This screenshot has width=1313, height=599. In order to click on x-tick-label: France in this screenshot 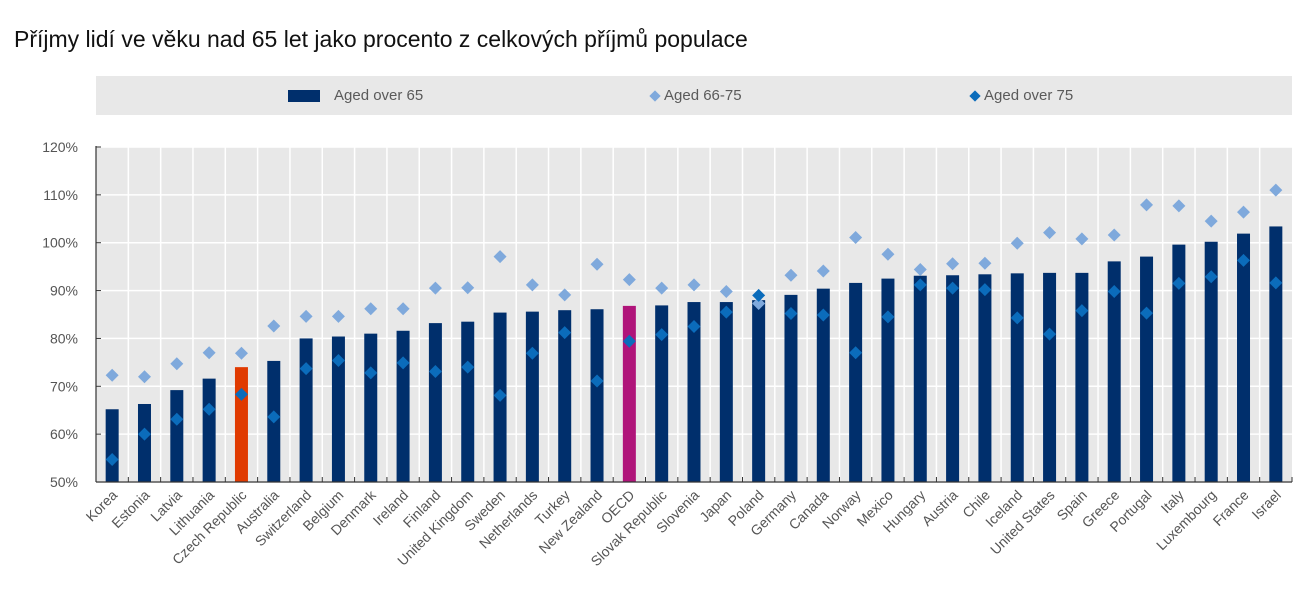, I will do `click(1231, 508)`.